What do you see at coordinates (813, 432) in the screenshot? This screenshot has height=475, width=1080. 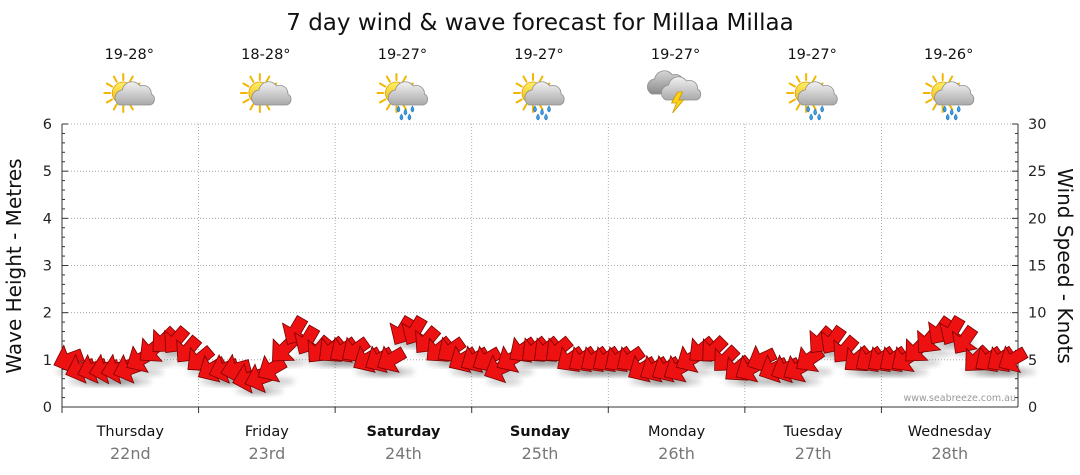 I see `day-name-label: Tuesday` at bounding box center [813, 432].